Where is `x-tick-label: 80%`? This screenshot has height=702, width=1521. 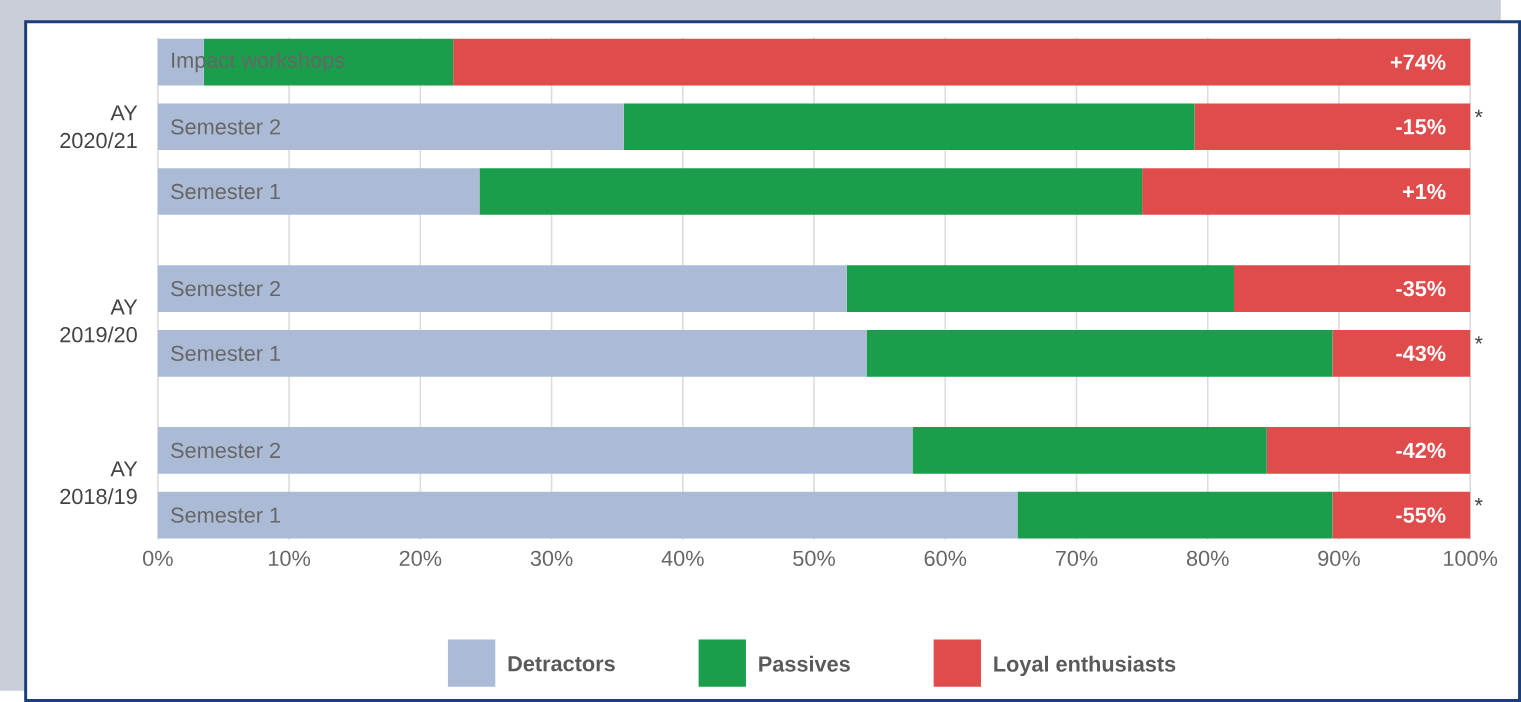 x-tick-label: 80% is located at coordinates (1207, 558).